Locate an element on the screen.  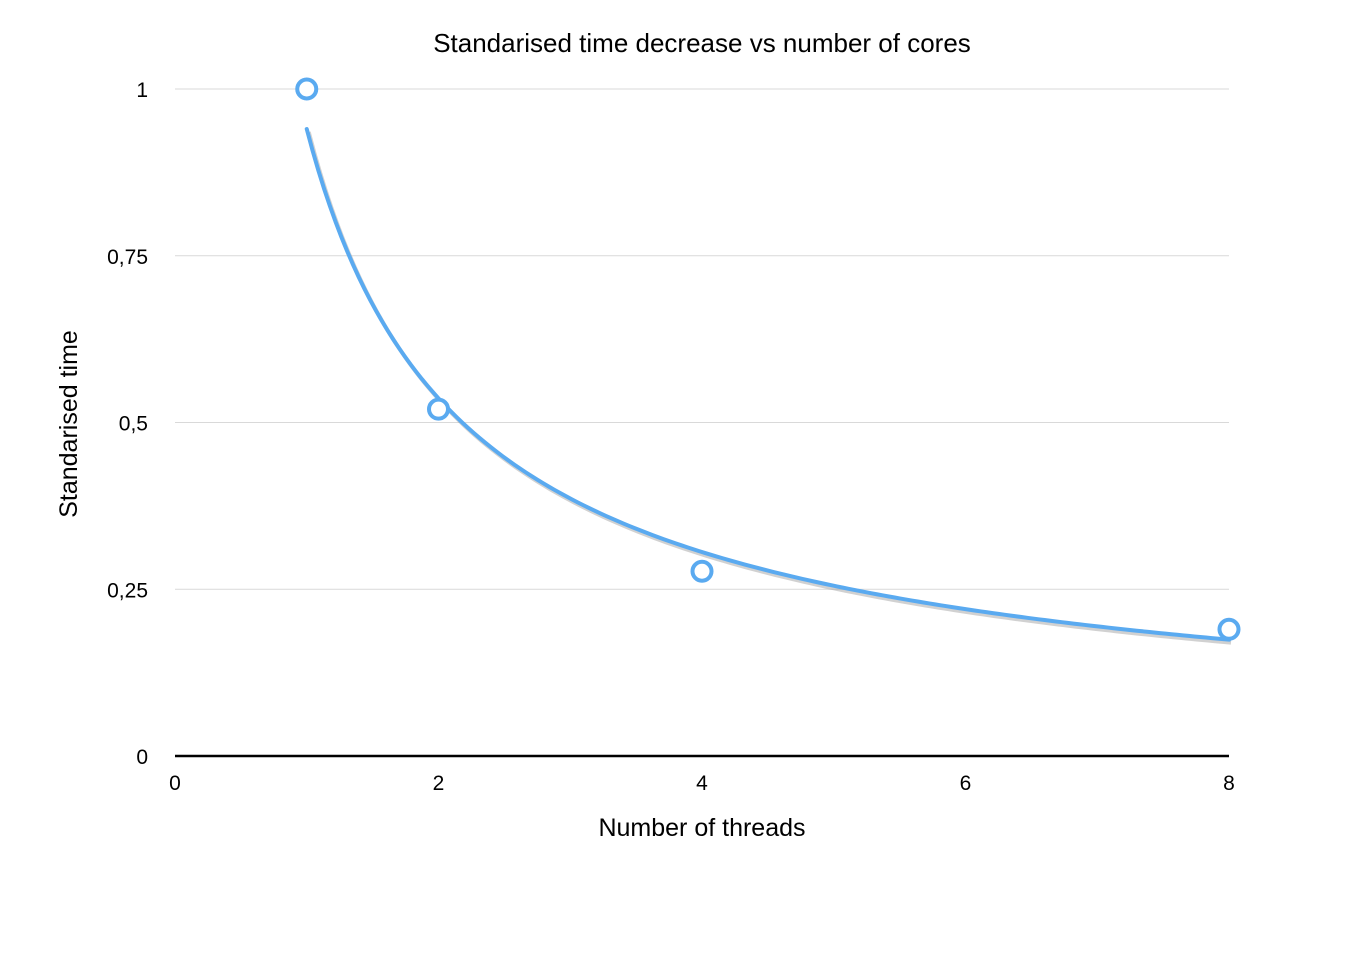
x-tick-label: 8 is located at coordinates (1229, 783).